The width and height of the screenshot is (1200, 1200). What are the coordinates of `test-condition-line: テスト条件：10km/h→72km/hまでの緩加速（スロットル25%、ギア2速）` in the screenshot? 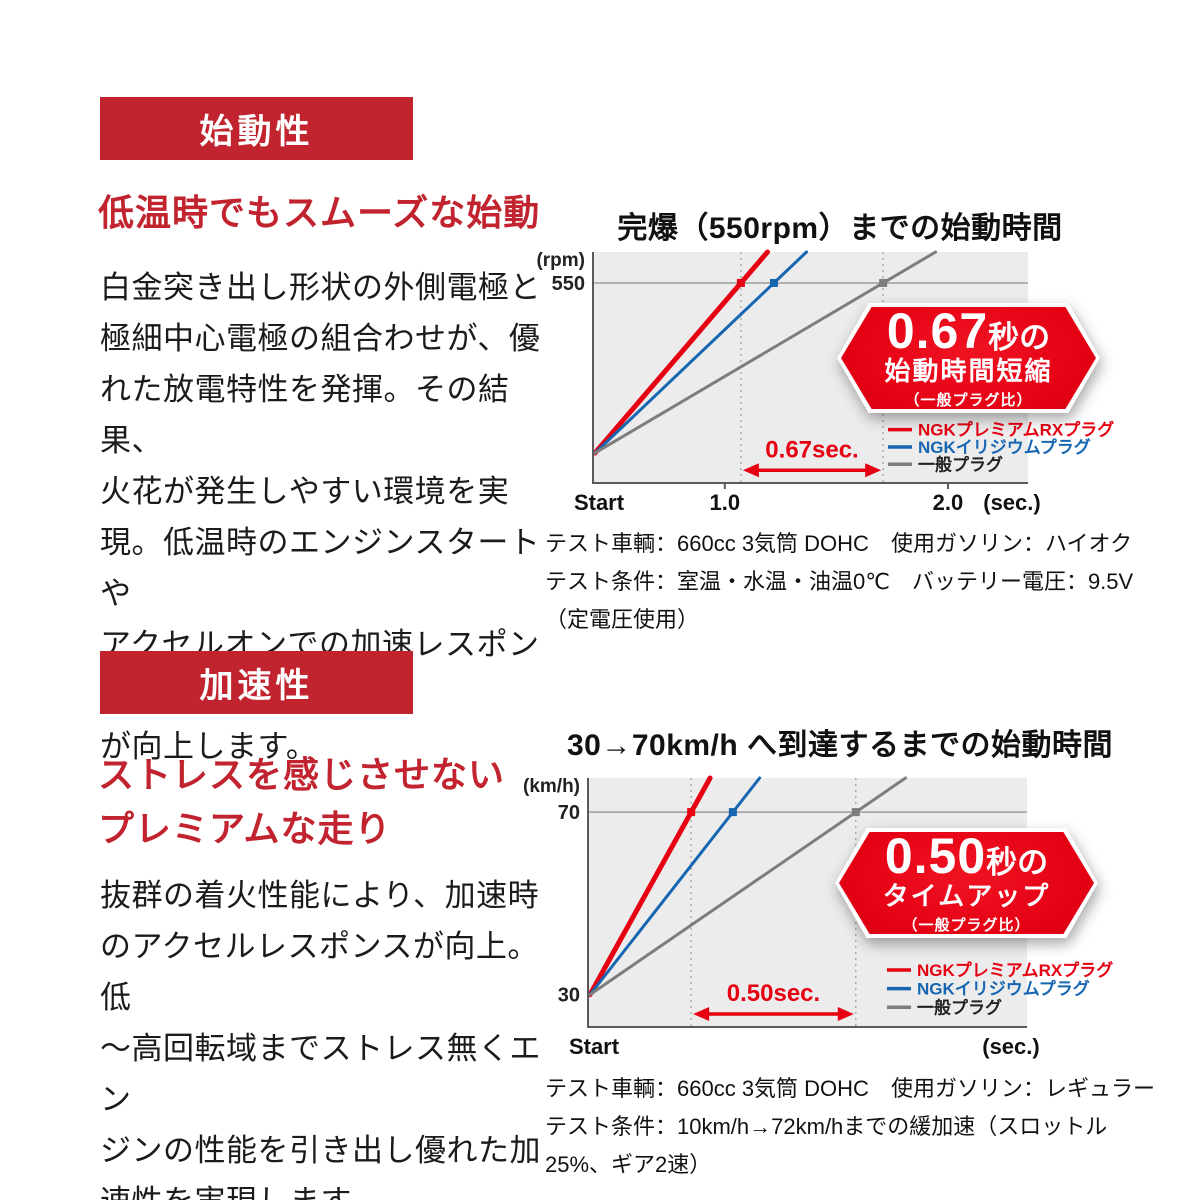 It's located at (826, 1145).